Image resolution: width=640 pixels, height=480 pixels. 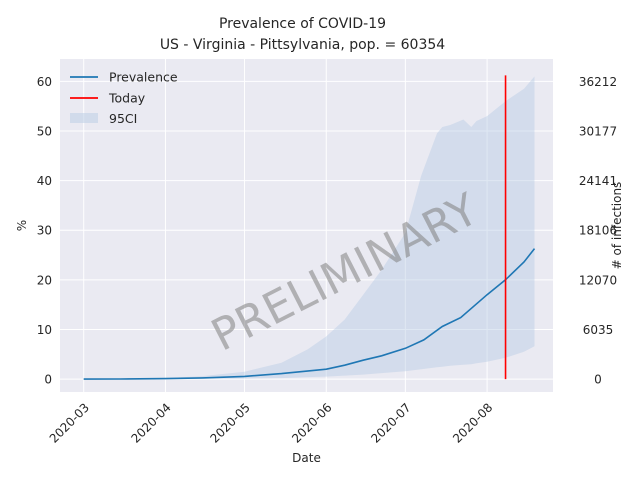 What do you see at coordinates (472, 422) in the screenshot?
I see `x-tick-label: 2020-08` at bounding box center [472, 422].